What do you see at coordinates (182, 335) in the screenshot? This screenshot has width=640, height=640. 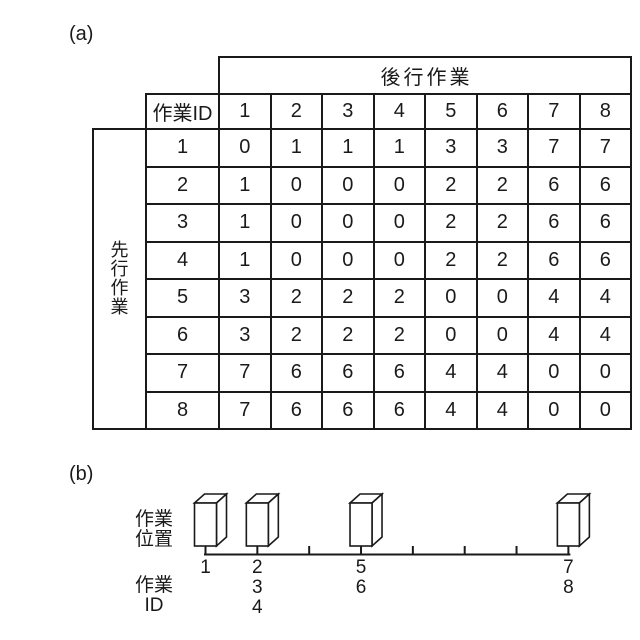 I see `row-id-cell: 6` at bounding box center [182, 335].